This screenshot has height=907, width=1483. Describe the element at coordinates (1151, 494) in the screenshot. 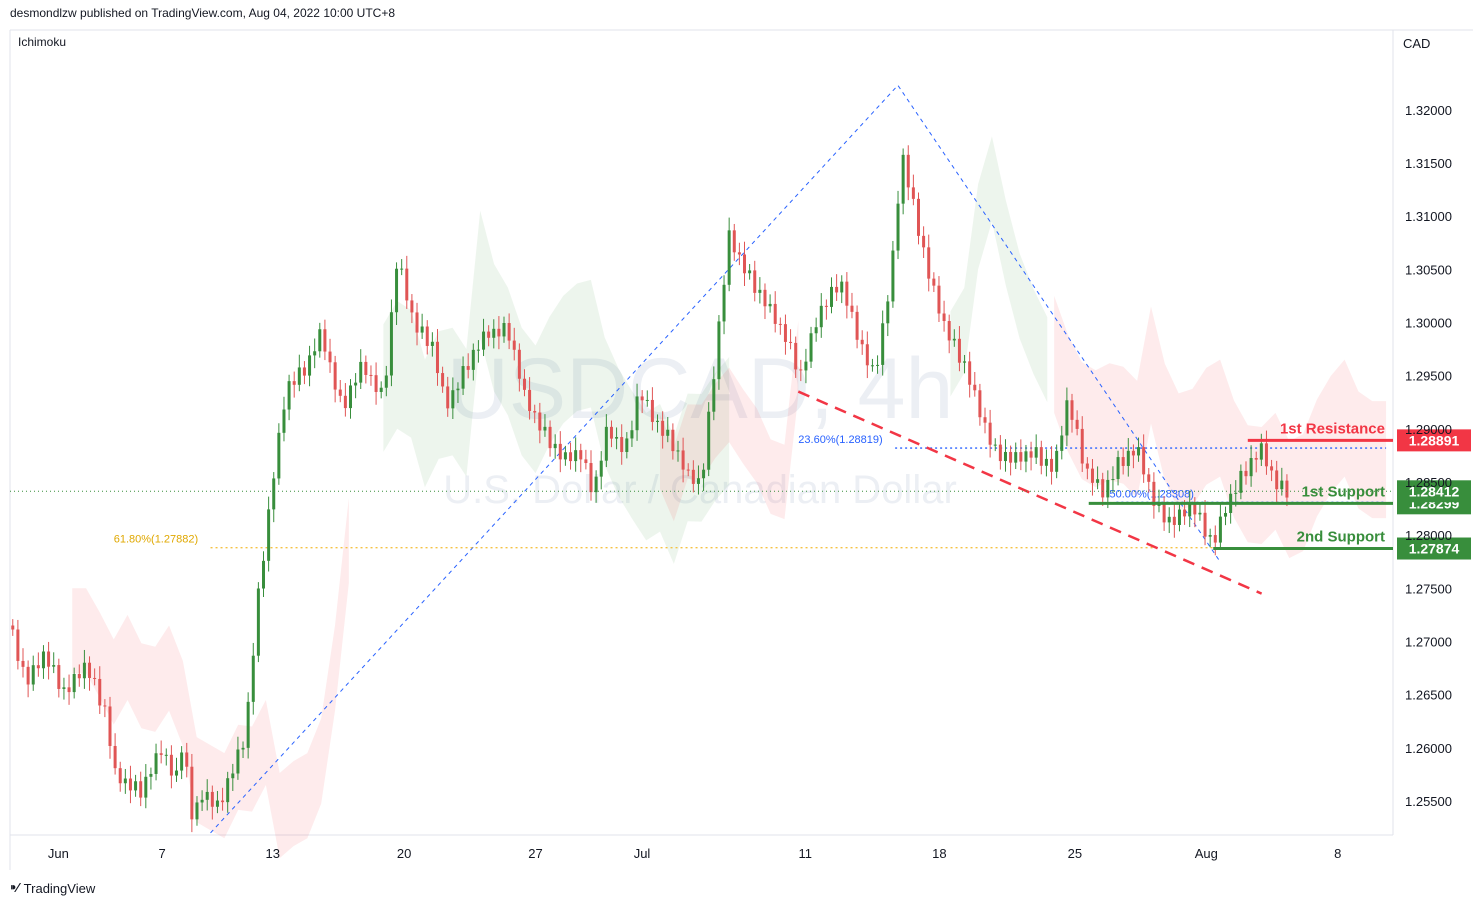

I see `fib-level-label: 50.00%(1.28308)` at that location.